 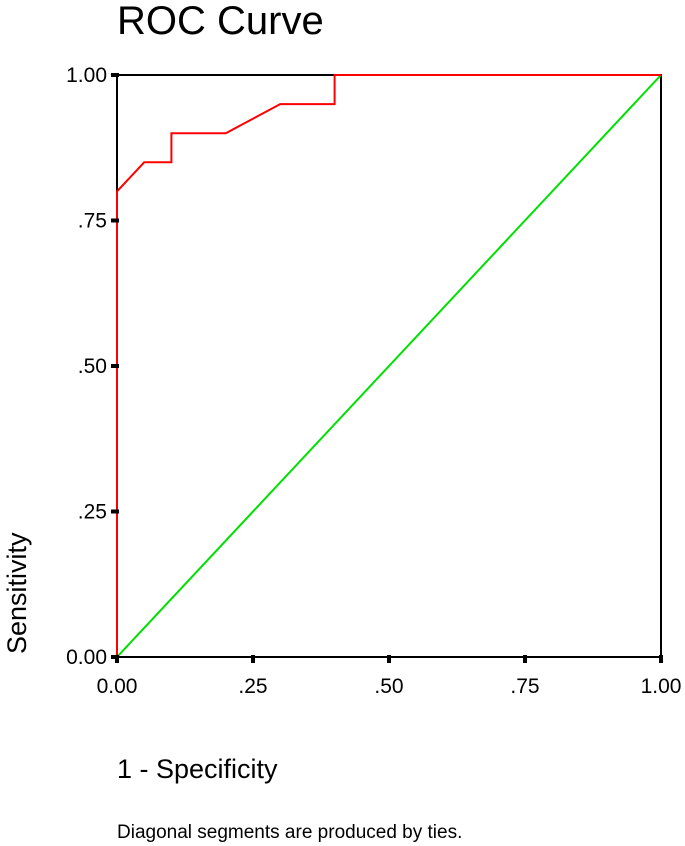 What do you see at coordinates (524, 686) in the screenshot?
I see `x-tick-label: .75` at bounding box center [524, 686].